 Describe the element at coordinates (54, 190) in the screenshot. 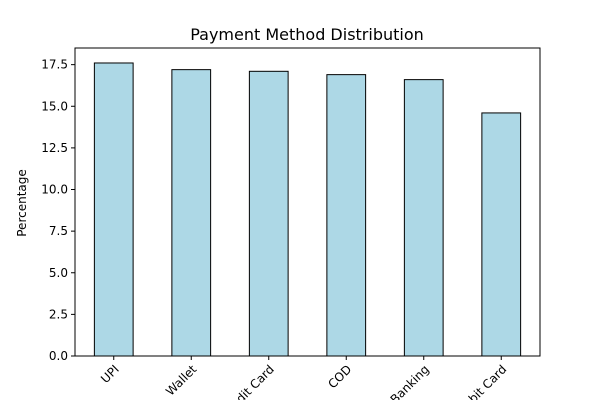

I see `y-tick-label: 10.0` at that location.